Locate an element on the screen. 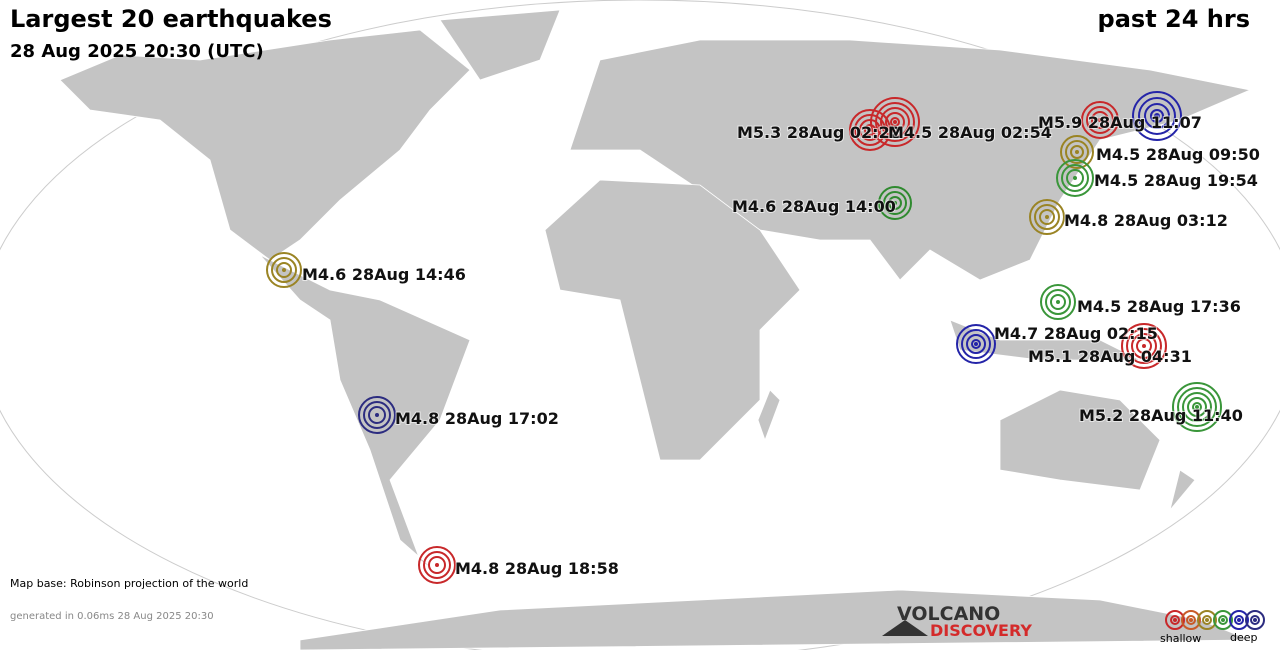 The width and height of the screenshot is (1280, 650). quake-label: M5.2 28Aug 11:40 is located at coordinates (1161, 415).